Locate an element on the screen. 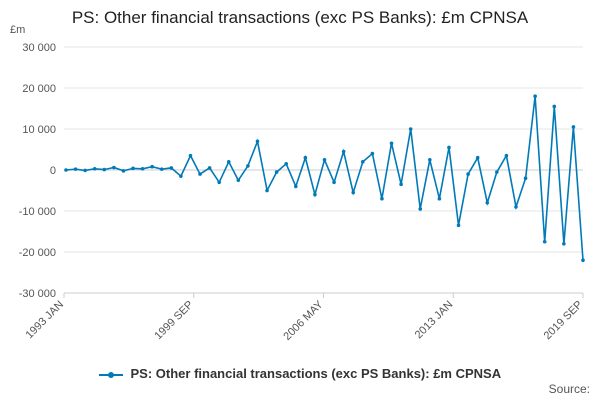  y-tick-label: -10 000 is located at coordinates (37, 212).